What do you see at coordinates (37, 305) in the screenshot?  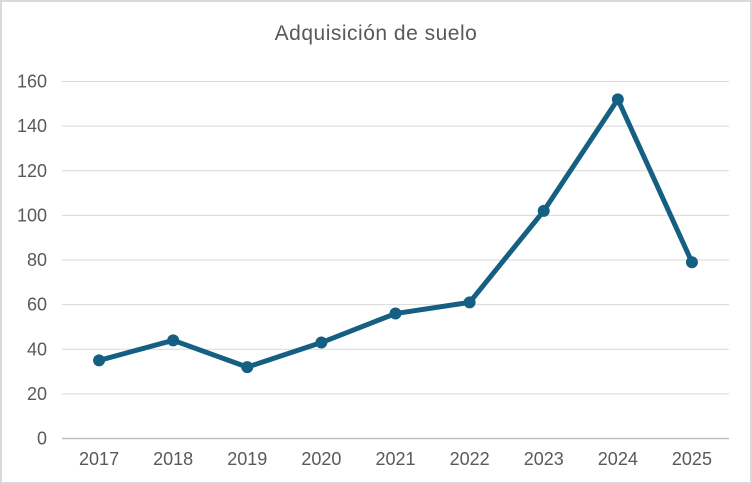 I see `y-tick-label: 60` at bounding box center [37, 305].